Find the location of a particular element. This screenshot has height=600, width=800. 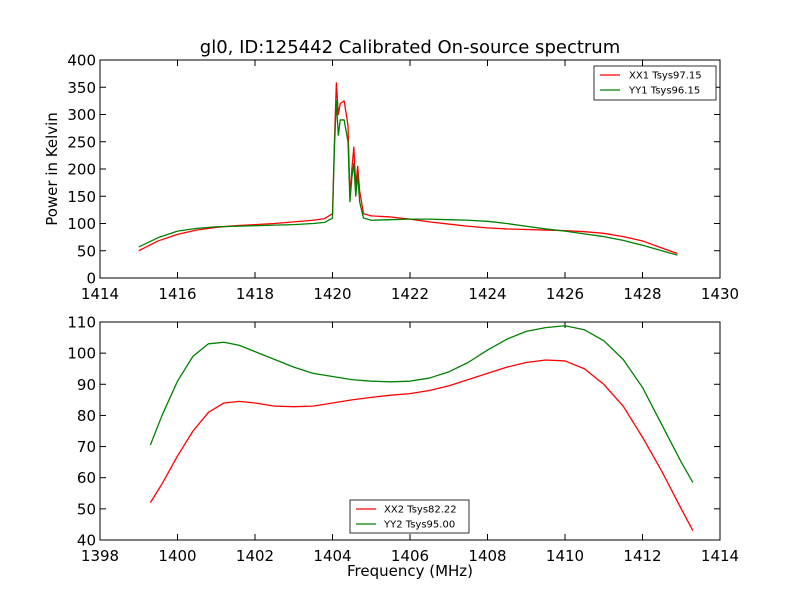

x-tick-label: 1398 is located at coordinates (100, 556).